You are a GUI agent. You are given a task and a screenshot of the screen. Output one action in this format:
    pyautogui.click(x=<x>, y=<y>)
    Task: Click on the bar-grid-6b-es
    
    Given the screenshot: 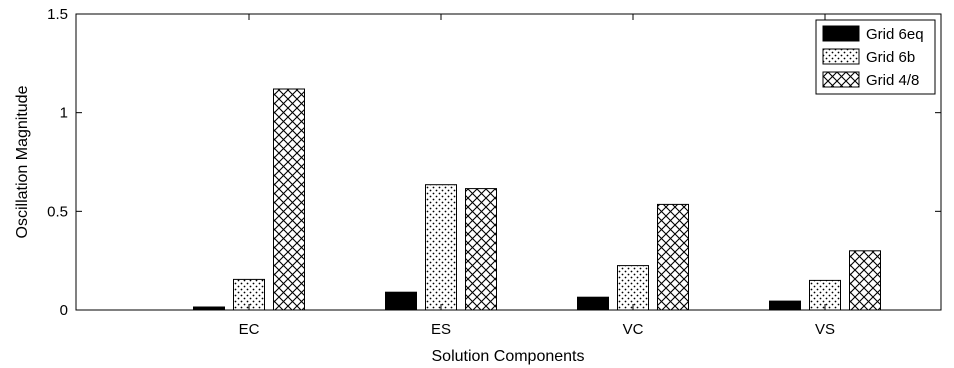 What is the action you would take?
    pyautogui.click(x=441, y=247)
    